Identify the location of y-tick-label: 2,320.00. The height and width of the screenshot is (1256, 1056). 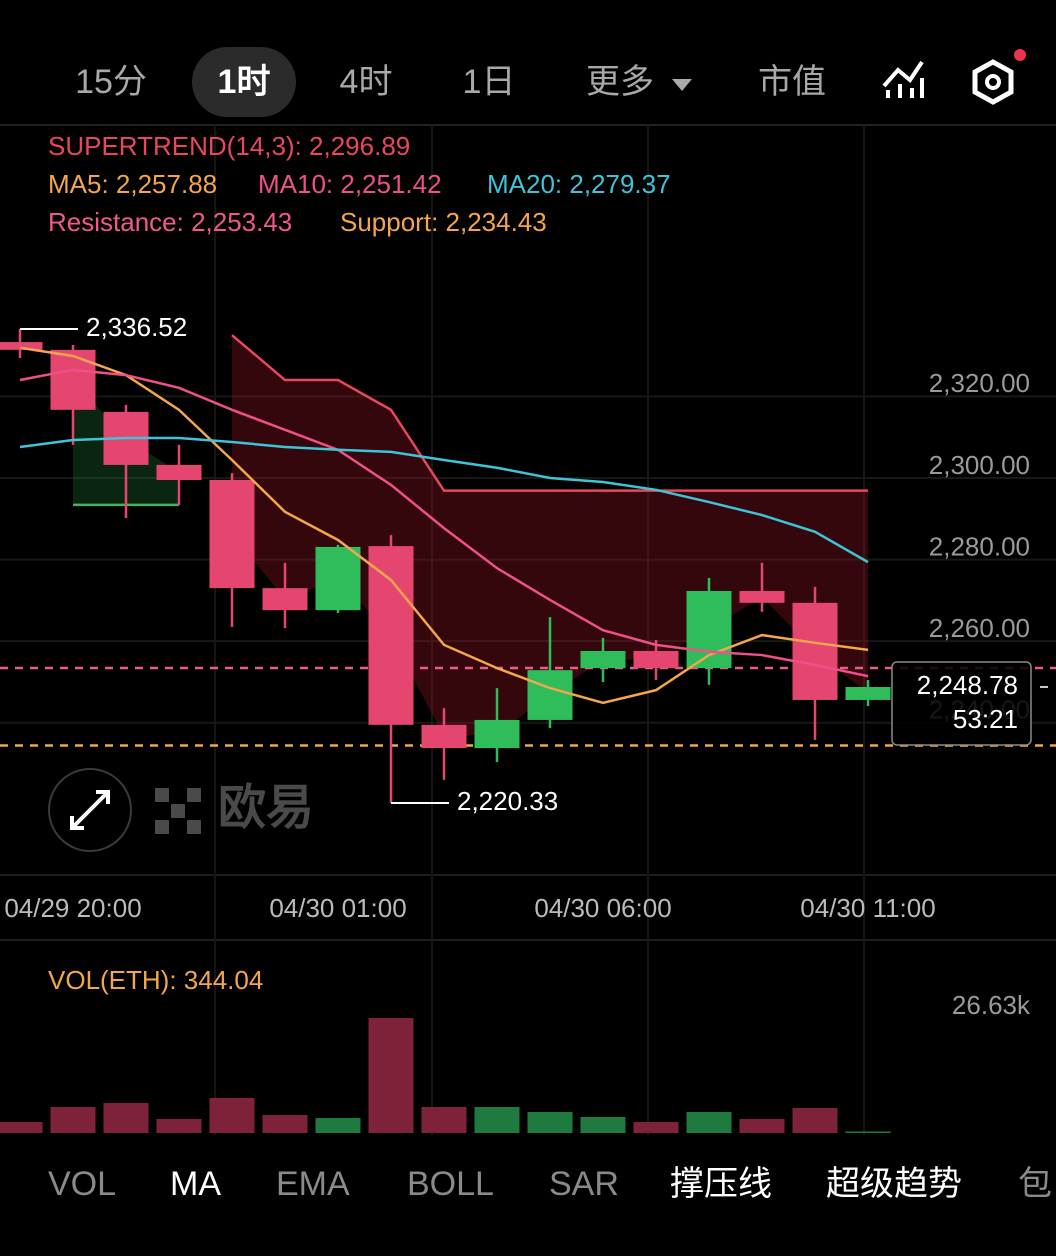
(979, 383).